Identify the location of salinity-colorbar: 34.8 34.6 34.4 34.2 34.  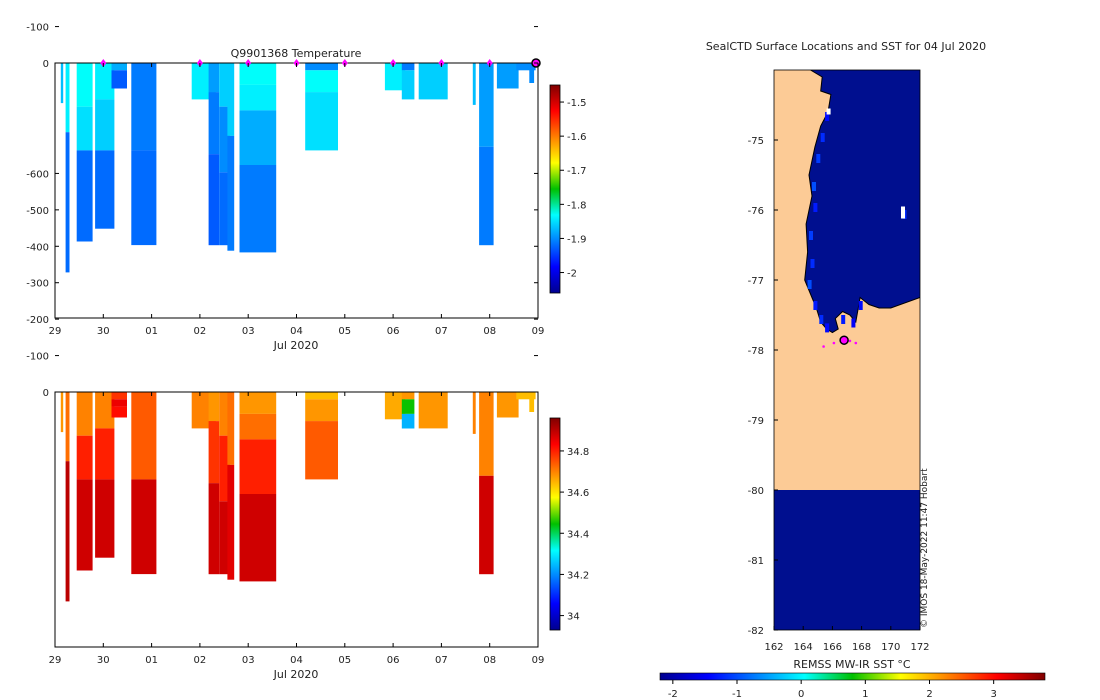
(569, 524).